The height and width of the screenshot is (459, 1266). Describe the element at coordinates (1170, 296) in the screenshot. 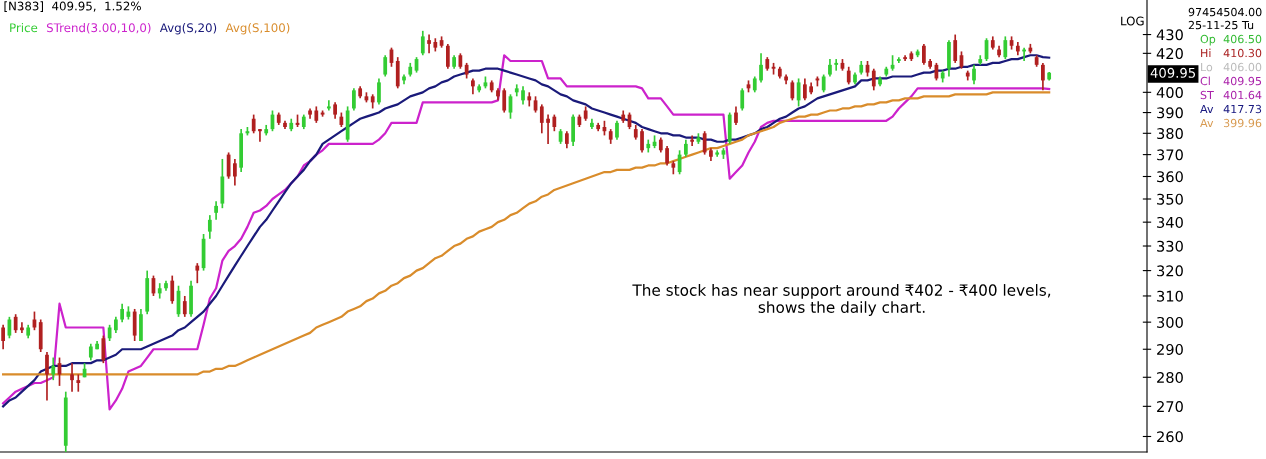

I see `y-tick-label: 310` at that location.